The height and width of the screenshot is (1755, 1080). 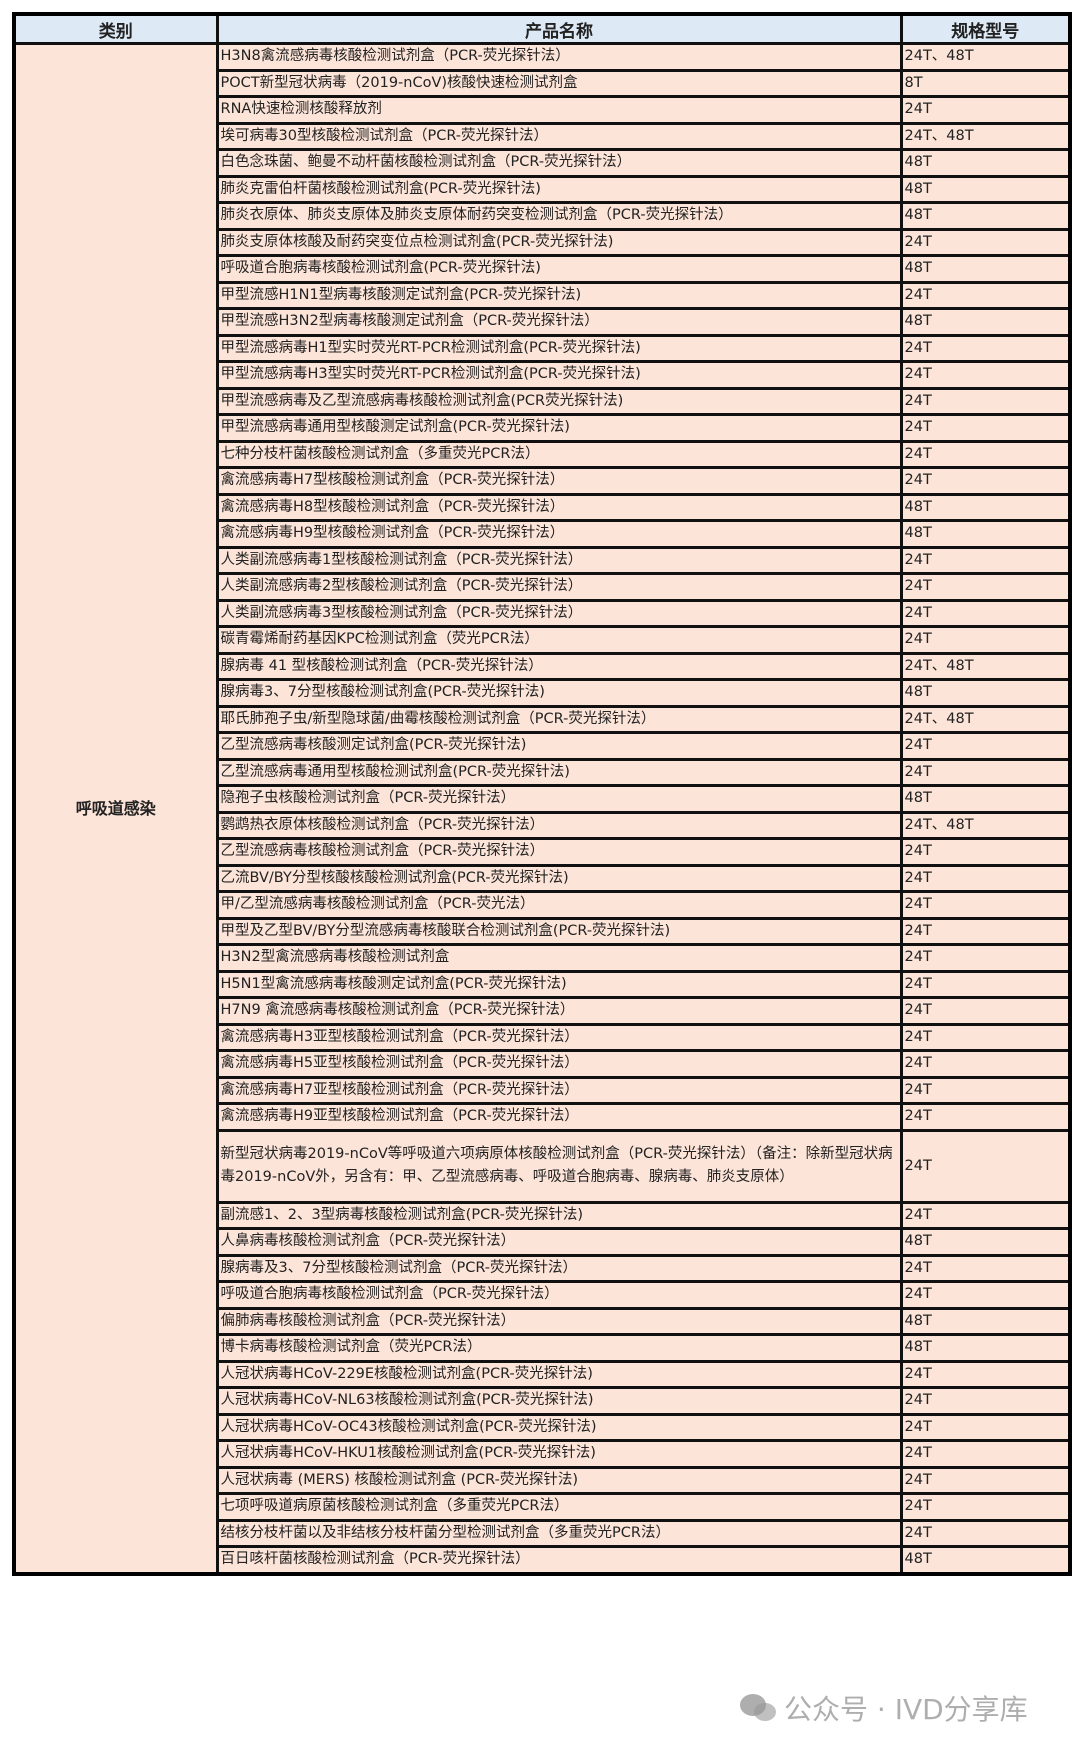 What do you see at coordinates (559, 110) in the screenshot?
I see `product-name-cell: RNA快速检测核酸释放剂` at bounding box center [559, 110].